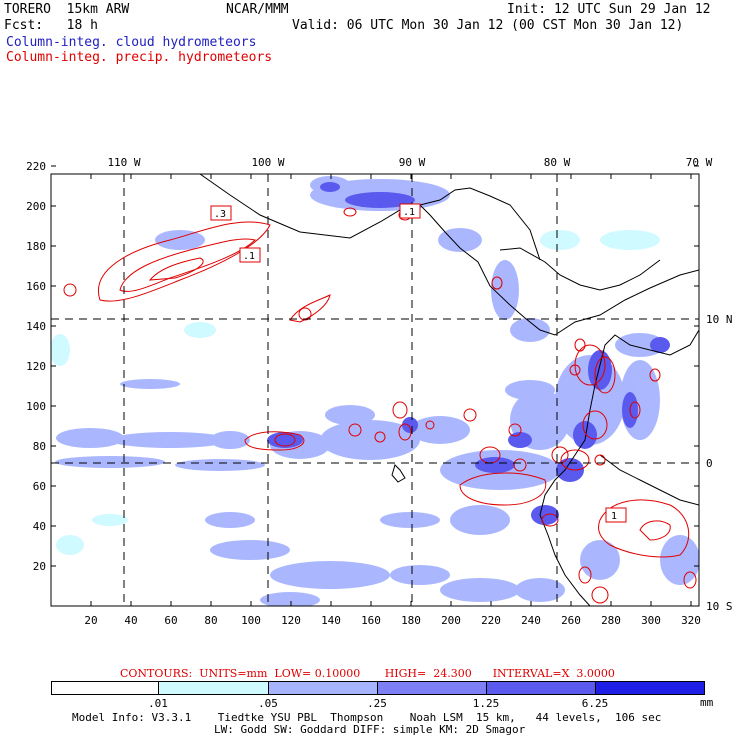 The height and width of the screenshot is (740, 740). What do you see at coordinates (371, 620) in the screenshot?
I see `x-tick-label: 160` at bounding box center [371, 620].